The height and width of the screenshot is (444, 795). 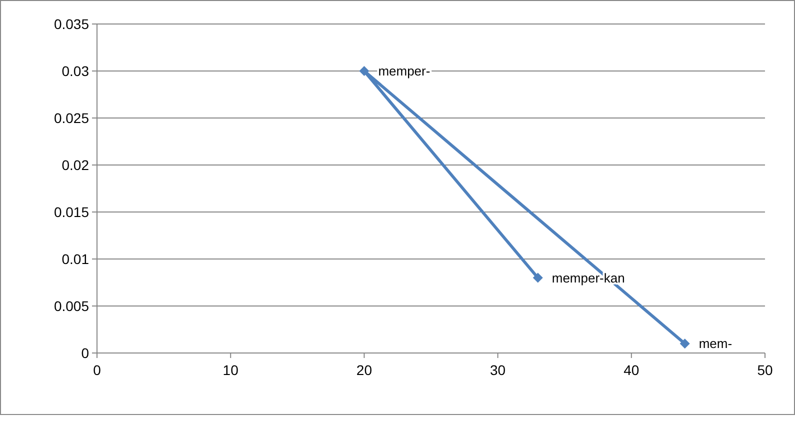 What do you see at coordinates (765, 370) in the screenshot?
I see `x-tick-label: 50` at bounding box center [765, 370].